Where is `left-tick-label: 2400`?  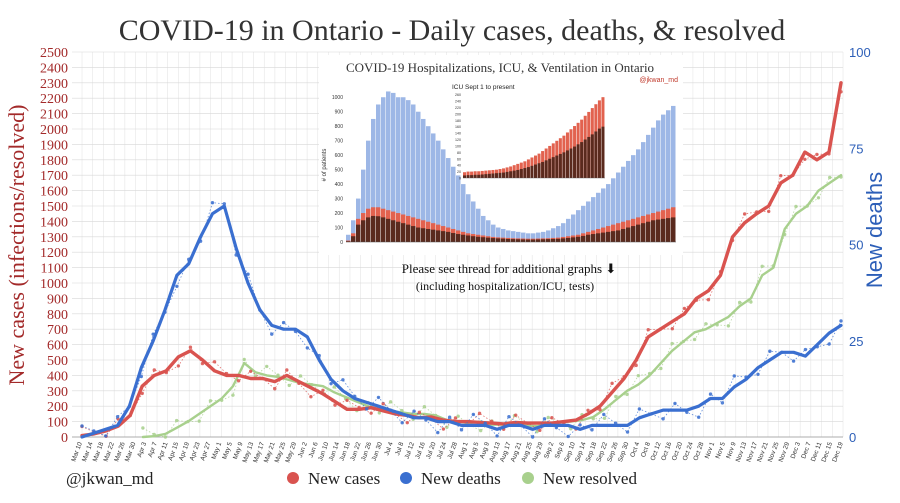 left-tick-label: 2400 is located at coordinates (54, 68).